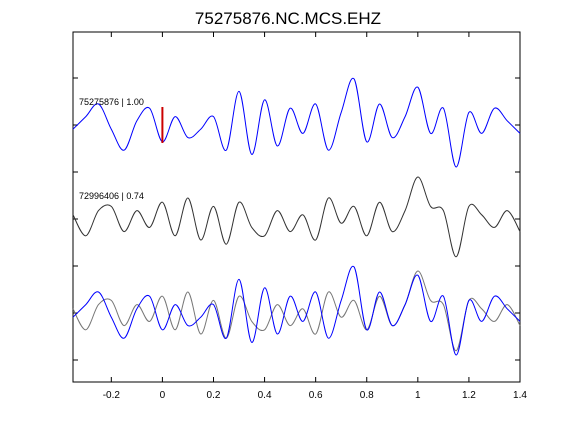 Image resolution: width=576 pixels, height=432 pixels. I want to click on x-tick-label: 0.4, so click(265, 395).